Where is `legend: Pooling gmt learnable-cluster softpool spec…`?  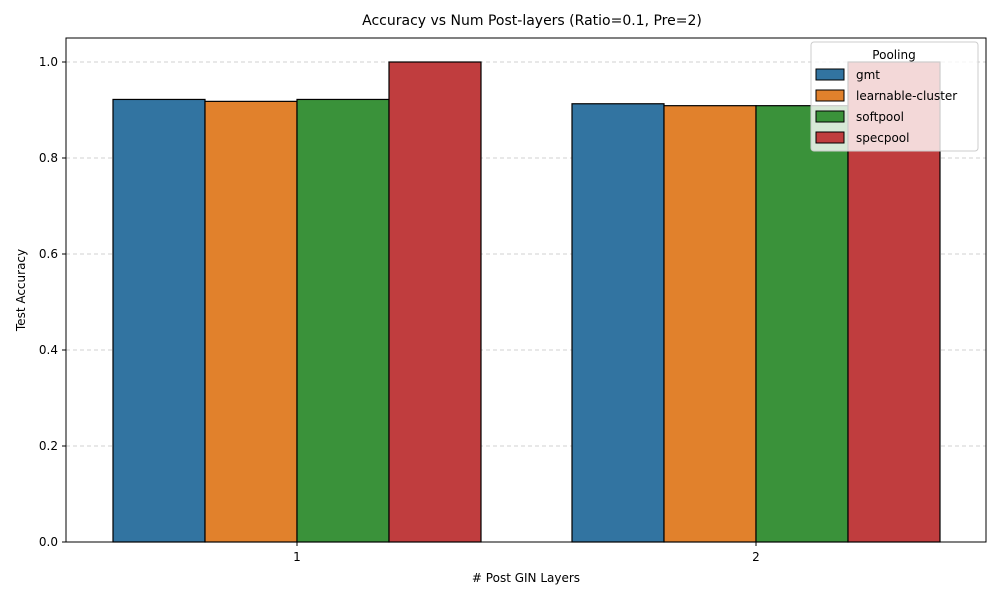 legend: Pooling gmt learnable-cluster softpool spec… is located at coordinates (894, 96).